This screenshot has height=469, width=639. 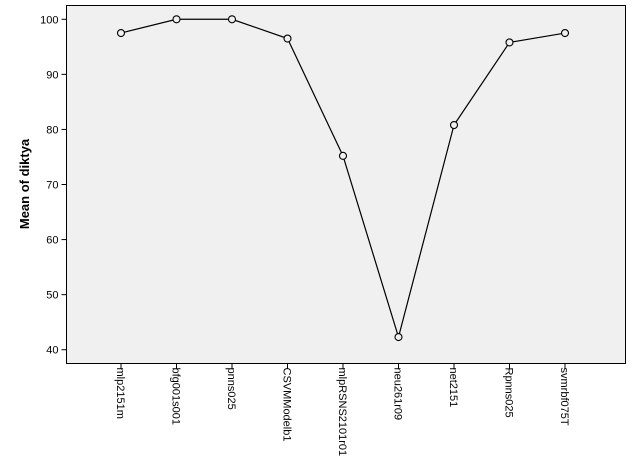 I want to click on x-tick-label: net2151, so click(x=453, y=388).